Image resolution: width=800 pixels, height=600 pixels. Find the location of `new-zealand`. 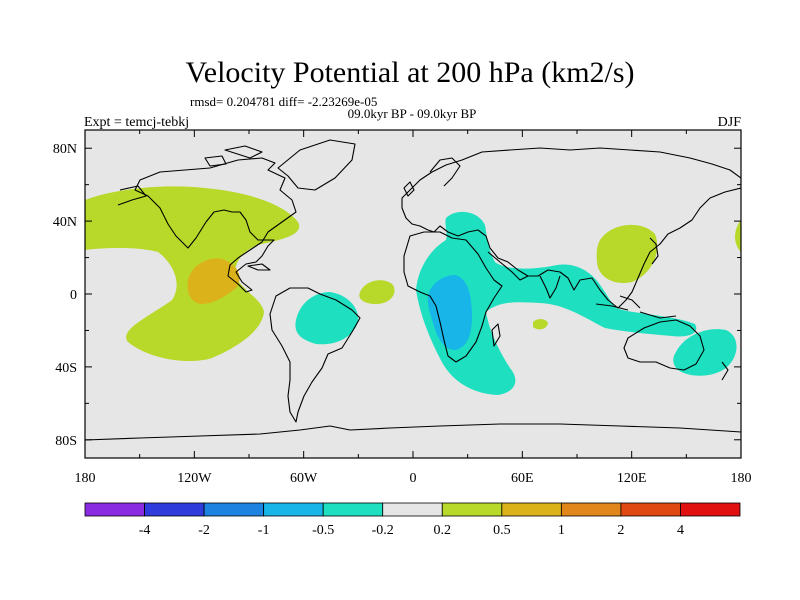

new-zealand is located at coordinates (725, 371).